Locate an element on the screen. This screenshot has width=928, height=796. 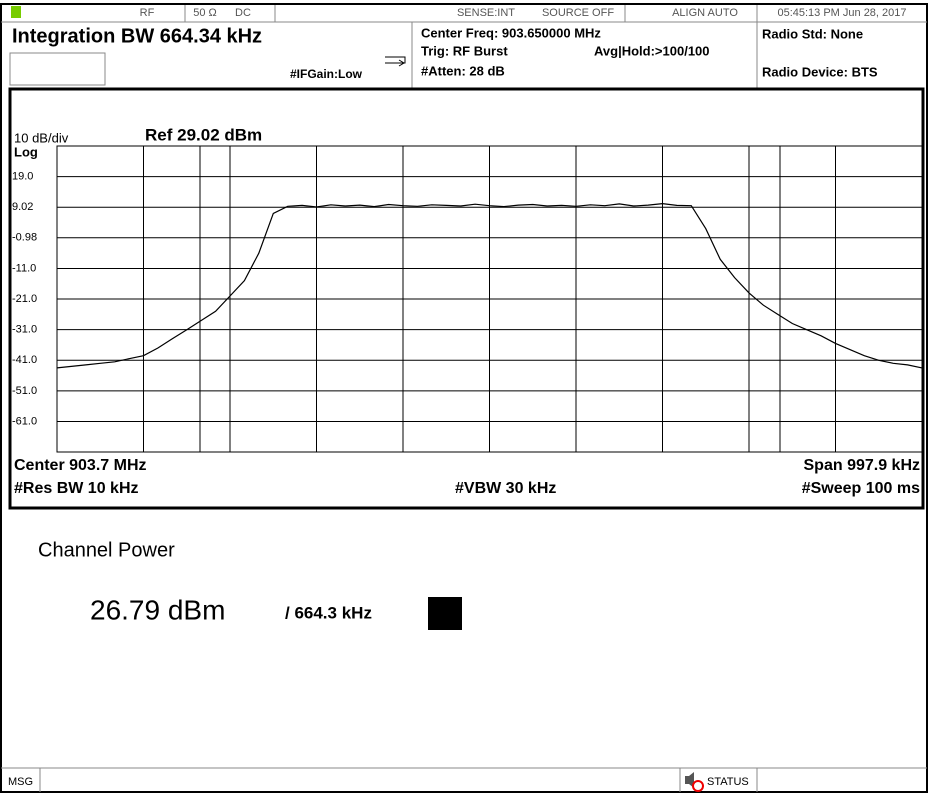
status-item: SENSE:INT is located at coordinates (486, 13).